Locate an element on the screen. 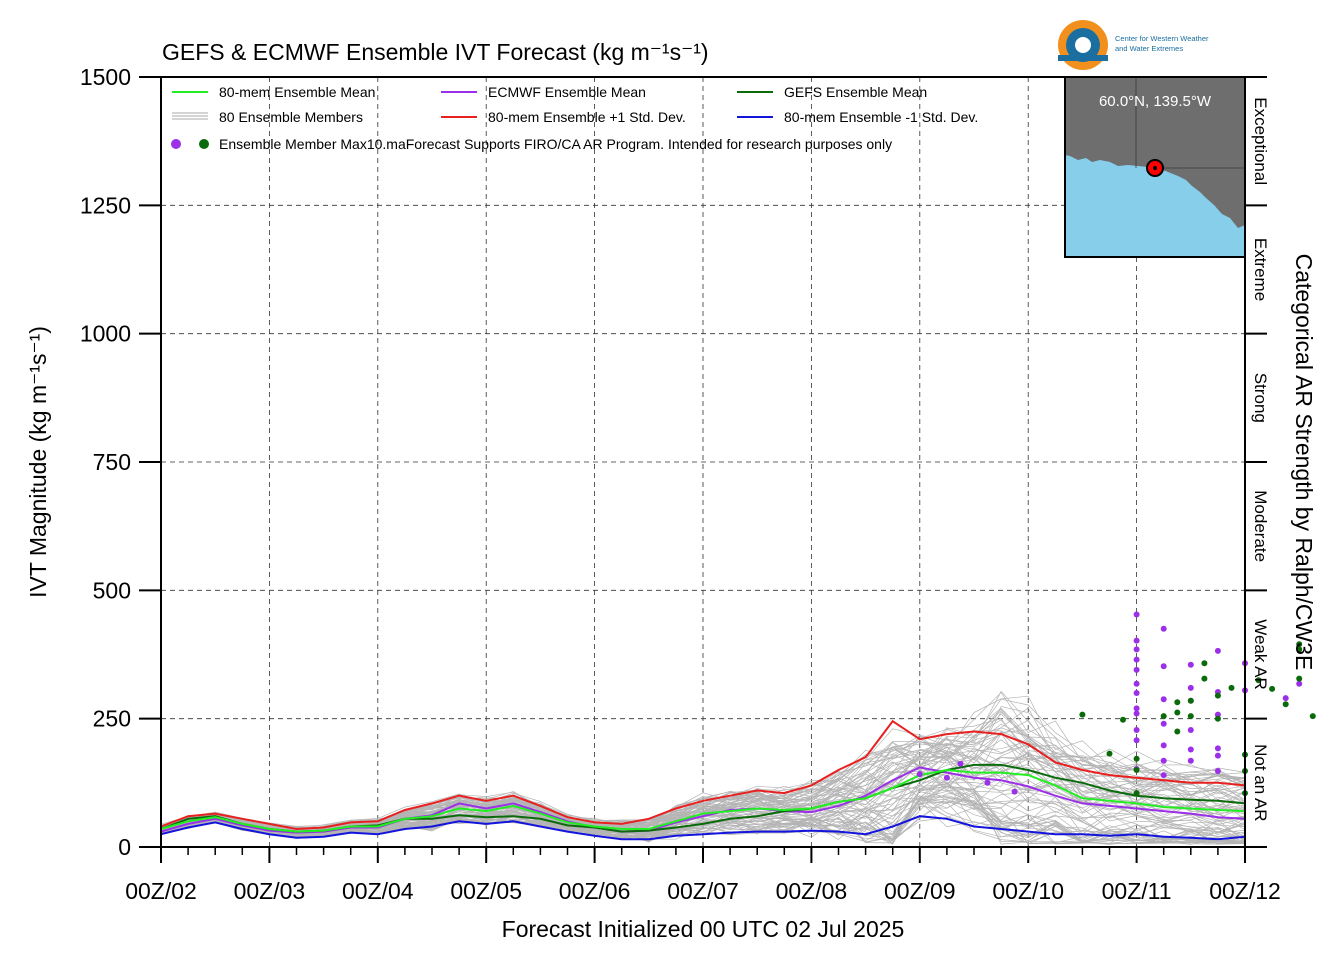  location-marker-center is located at coordinates (1155, 168).